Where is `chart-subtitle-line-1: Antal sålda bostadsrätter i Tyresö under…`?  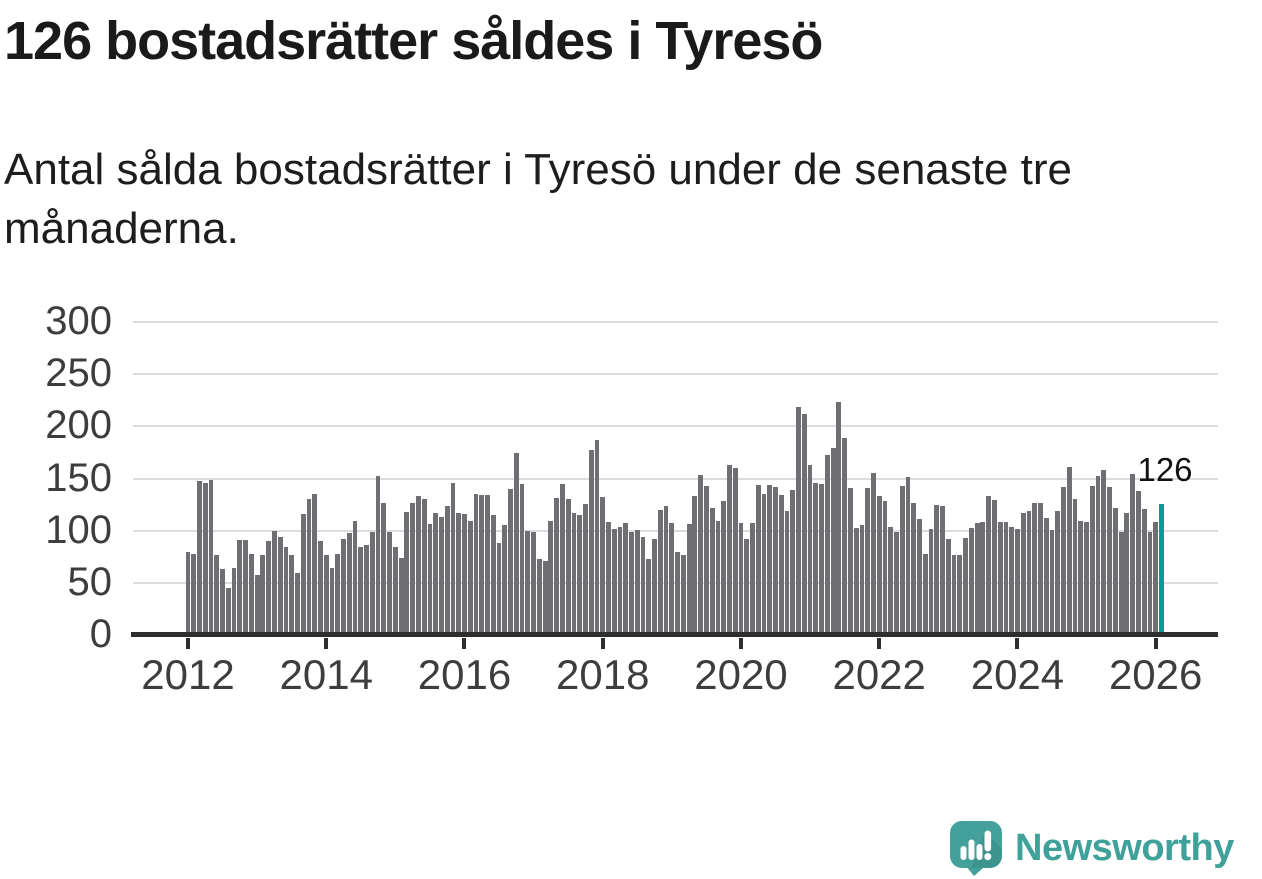
chart-subtitle-line-1: Antal sålda bostadsrätter i Tyresö under… is located at coordinates (538, 169).